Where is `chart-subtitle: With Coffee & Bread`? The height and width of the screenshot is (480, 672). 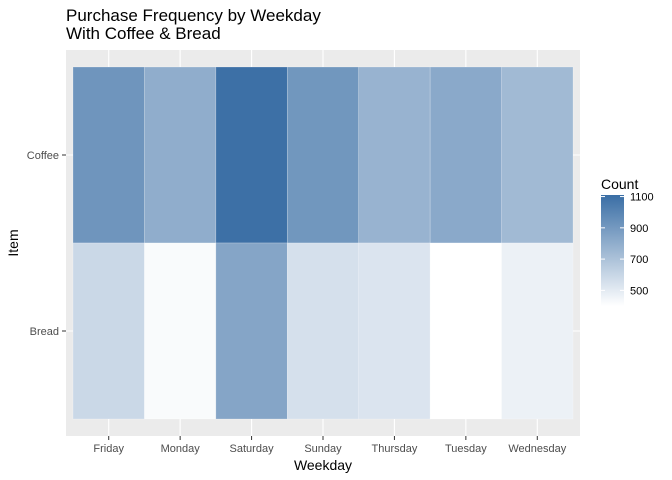
chart-subtitle: With Coffee & Bread is located at coordinates (143, 33).